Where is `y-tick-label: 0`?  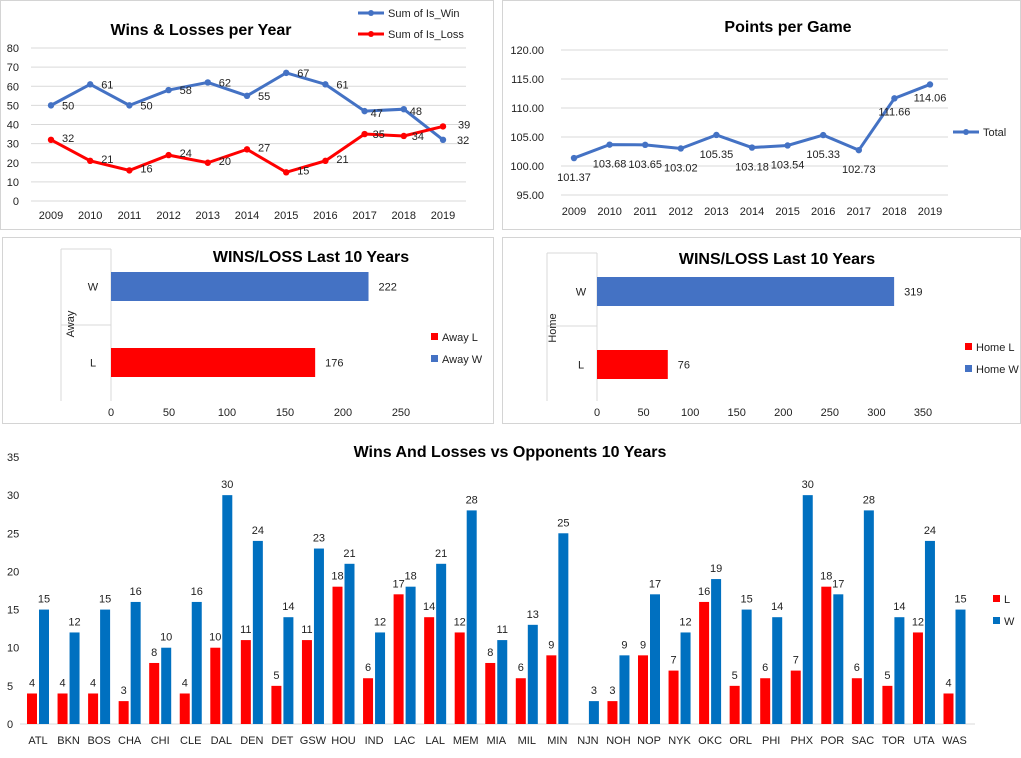
y-tick-label: 0 is located at coordinates (10, 725).